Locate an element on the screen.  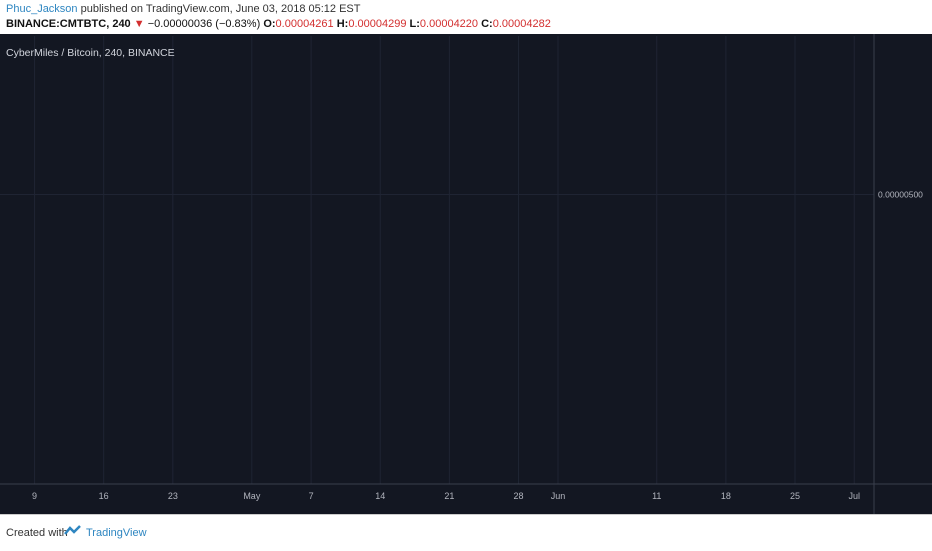
price-change: −0.00000036 (−0.83%) is located at coordinates (204, 24).